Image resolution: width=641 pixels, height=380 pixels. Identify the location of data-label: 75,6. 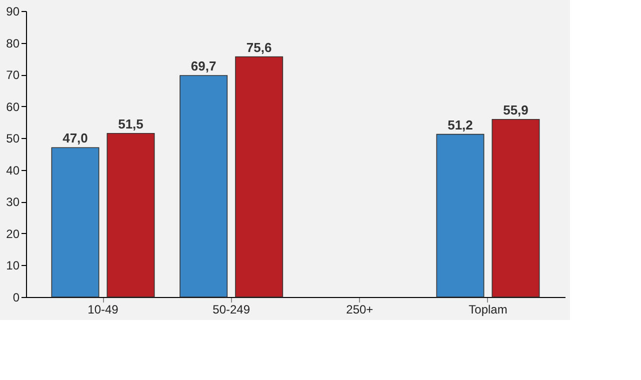
(259, 47).